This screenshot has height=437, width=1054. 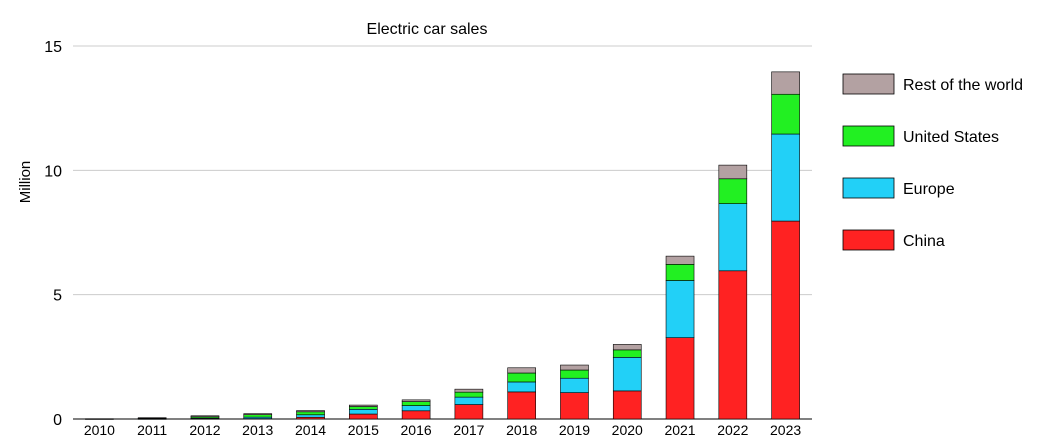 I want to click on x-tick-label: 2017, so click(x=468, y=429).